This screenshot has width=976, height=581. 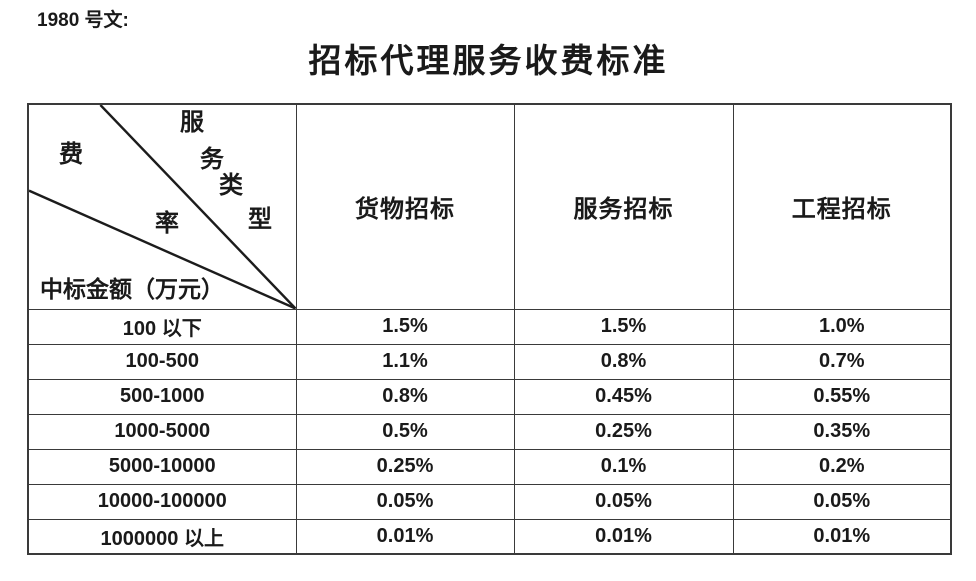 What do you see at coordinates (623, 396) in the screenshot?
I see `fee-value: 0.45%` at bounding box center [623, 396].